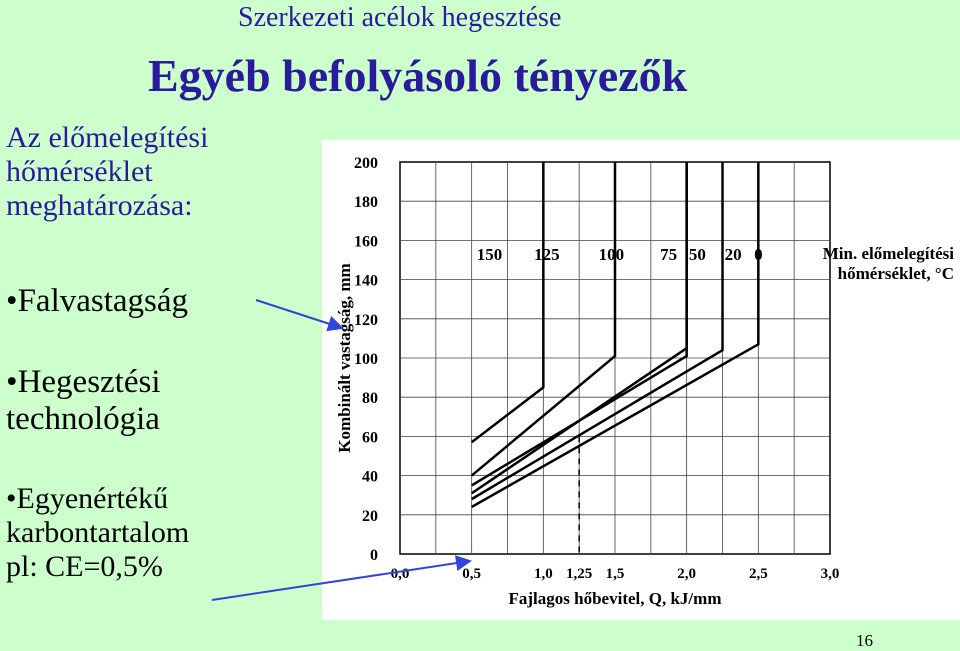 Image resolution: width=960 pixels, height=651 pixels. I want to click on section-heading-line: Az előmelegítési, so click(107, 137).